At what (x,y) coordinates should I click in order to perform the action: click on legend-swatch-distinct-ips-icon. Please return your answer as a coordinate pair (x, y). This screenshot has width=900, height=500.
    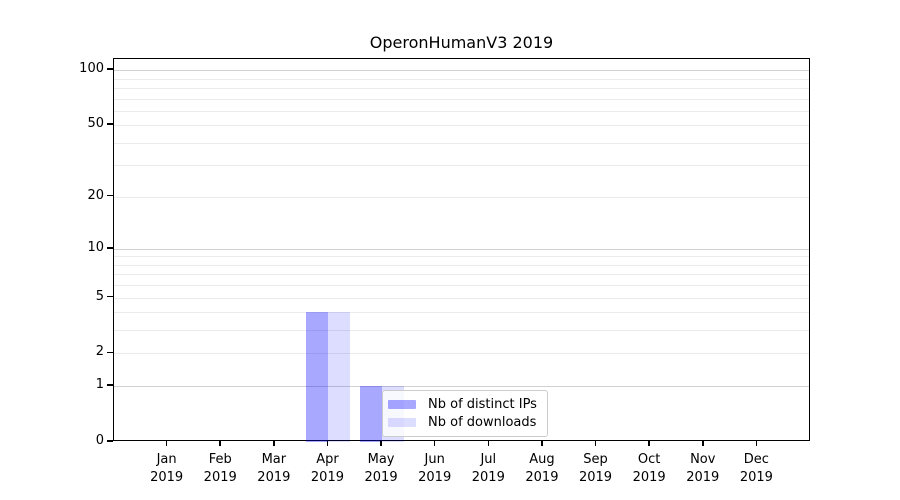
    Looking at the image, I should click on (402, 404).